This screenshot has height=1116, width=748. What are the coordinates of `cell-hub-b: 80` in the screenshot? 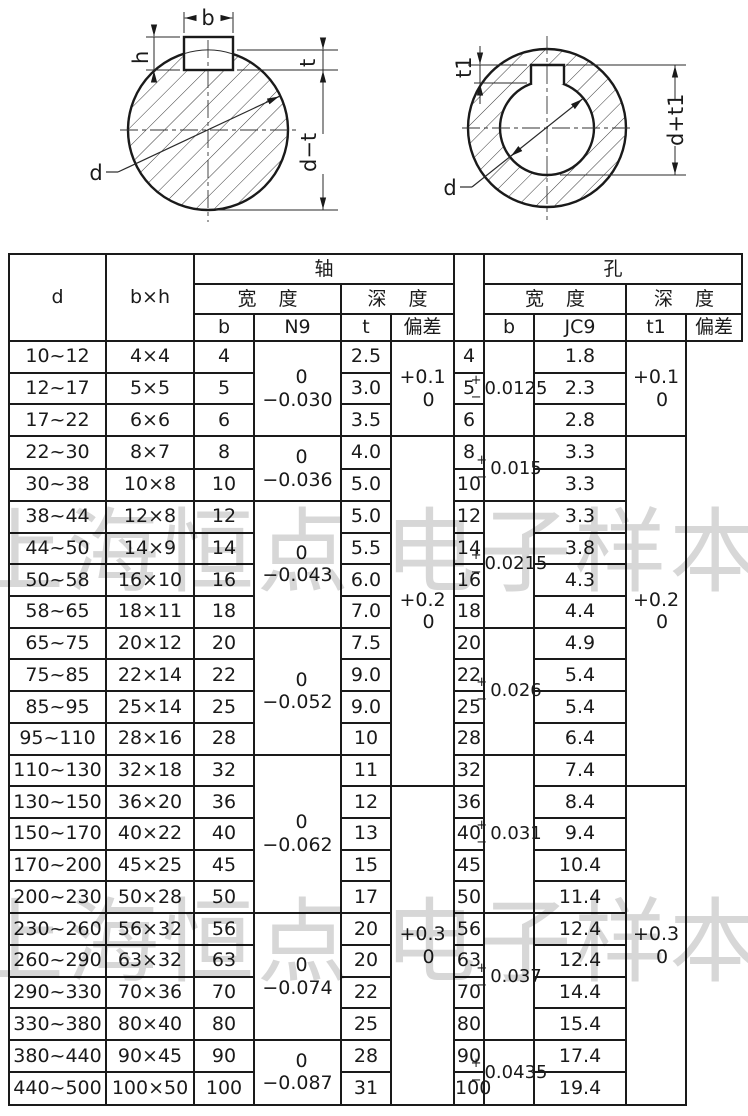 It's located at (469, 1024).